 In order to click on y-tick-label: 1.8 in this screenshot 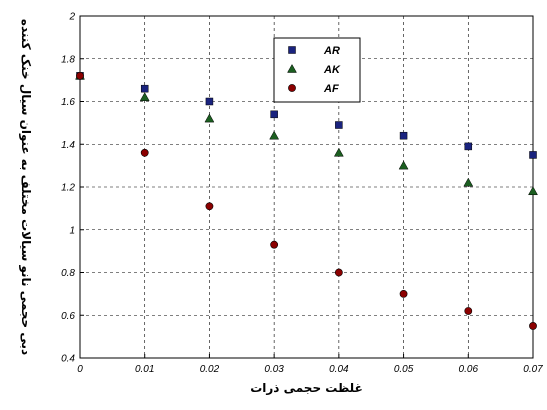, I will do `click(68, 59)`.